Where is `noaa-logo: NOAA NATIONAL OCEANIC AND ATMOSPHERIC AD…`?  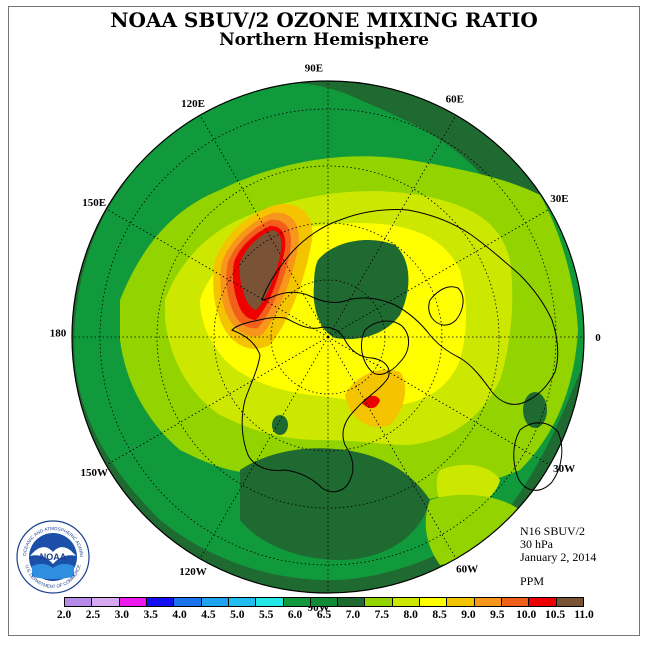
noaa-logo: NOAA NATIONAL OCEANIC AND ATMOSPHERIC AD… is located at coordinates (53, 557).